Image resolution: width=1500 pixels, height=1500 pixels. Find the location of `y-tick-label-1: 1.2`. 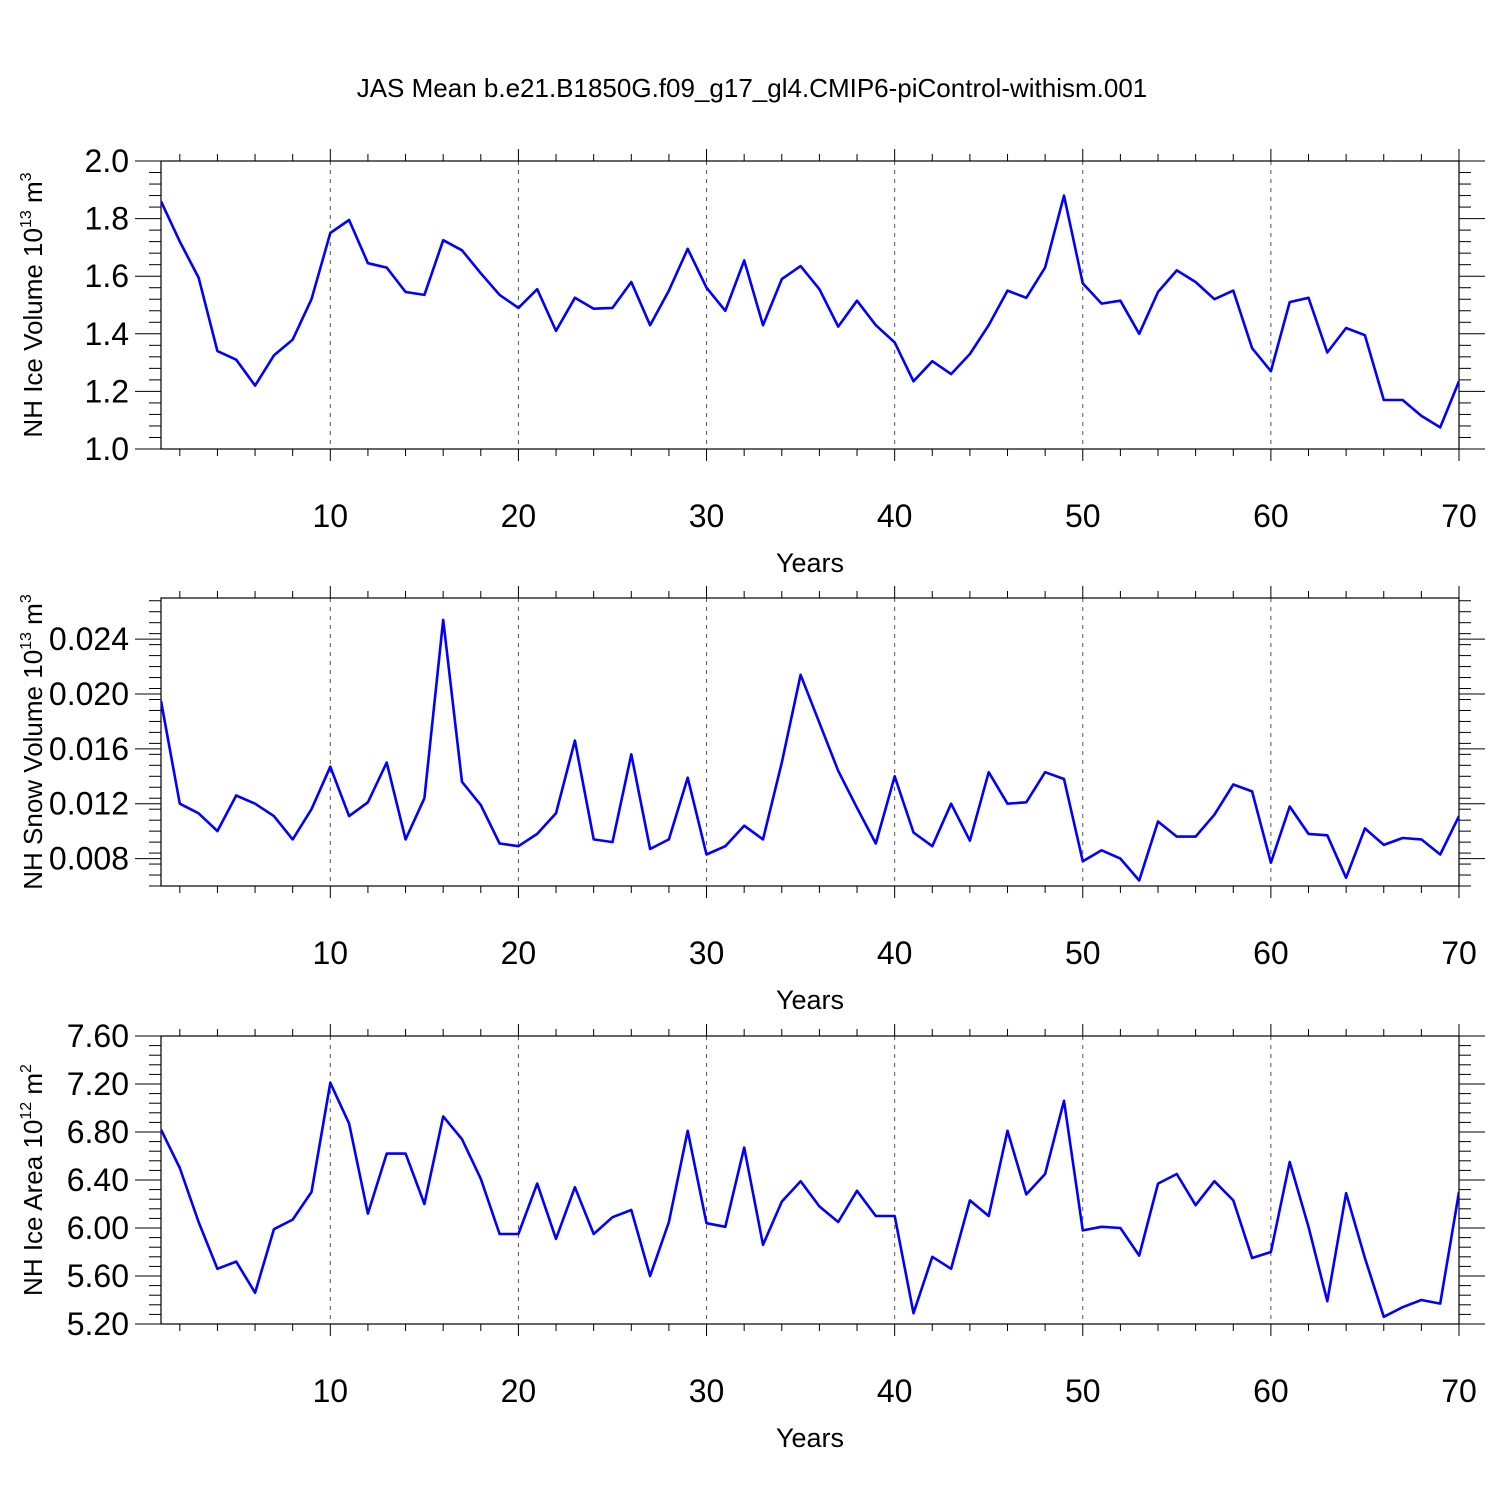

y-tick-label-1: 1.2 is located at coordinates (107, 391).